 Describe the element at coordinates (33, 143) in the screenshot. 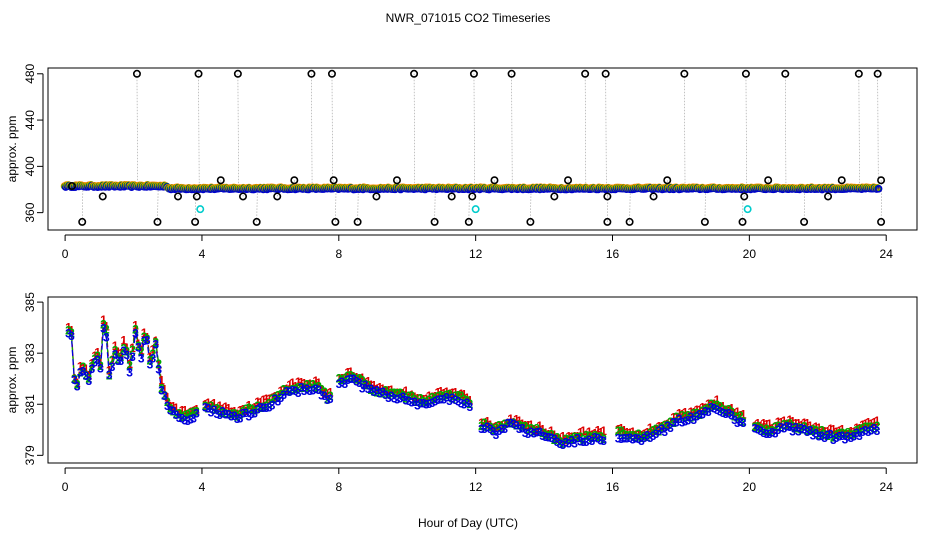

I see `top-y-axis: 360 400 440 480` at that location.